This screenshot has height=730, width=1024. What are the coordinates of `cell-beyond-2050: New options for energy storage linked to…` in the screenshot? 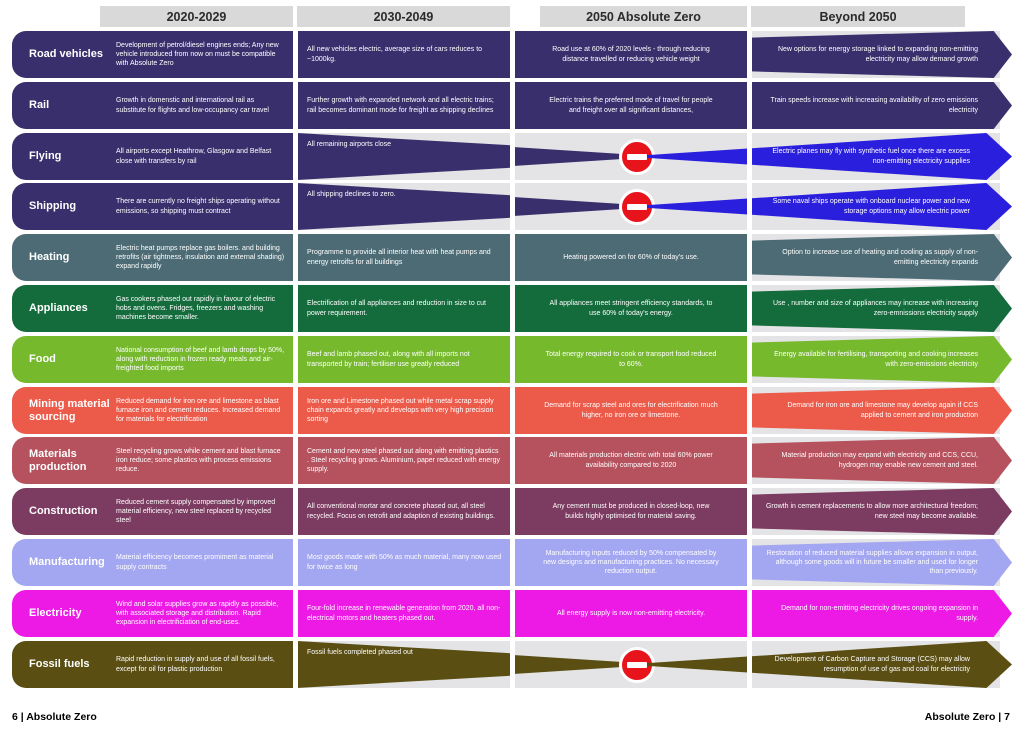 It's located at (877, 54).